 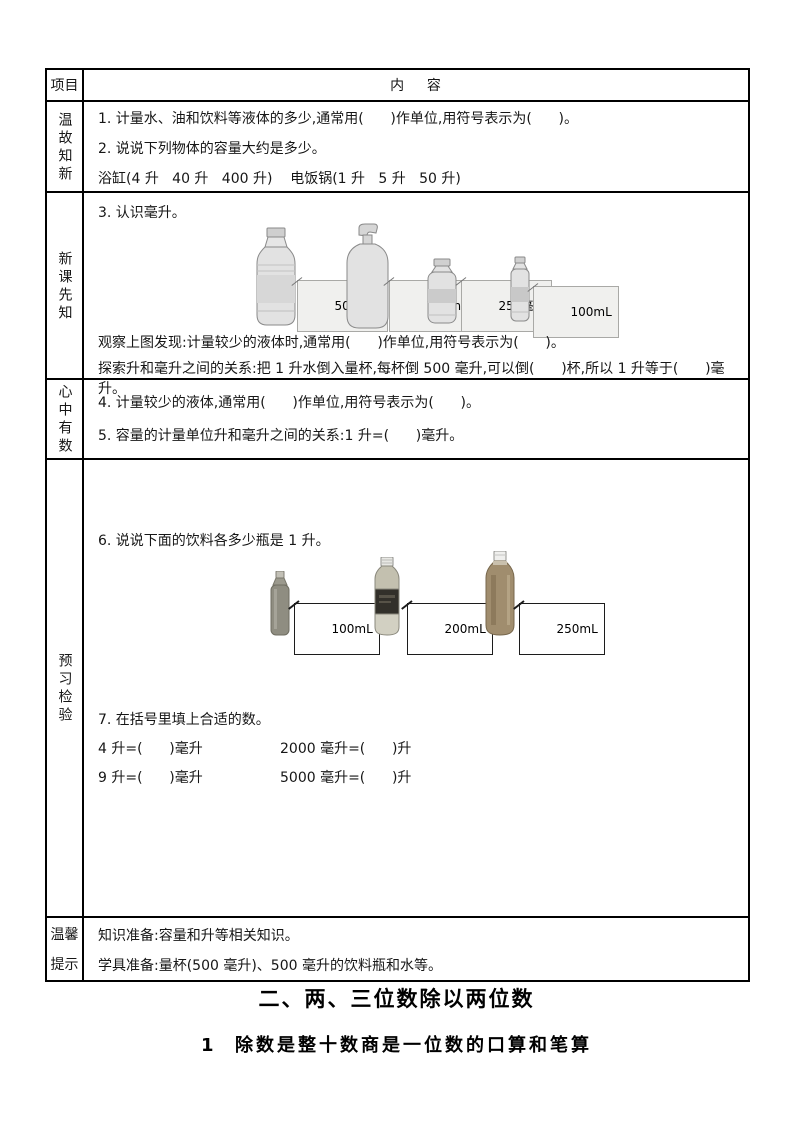 What do you see at coordinates (289, 403) in the screenshot?
I see `question-4: 4. 计量较少的液体,通常用( )作单位,用符号表示为( )。` at bounding box center [289, 403].